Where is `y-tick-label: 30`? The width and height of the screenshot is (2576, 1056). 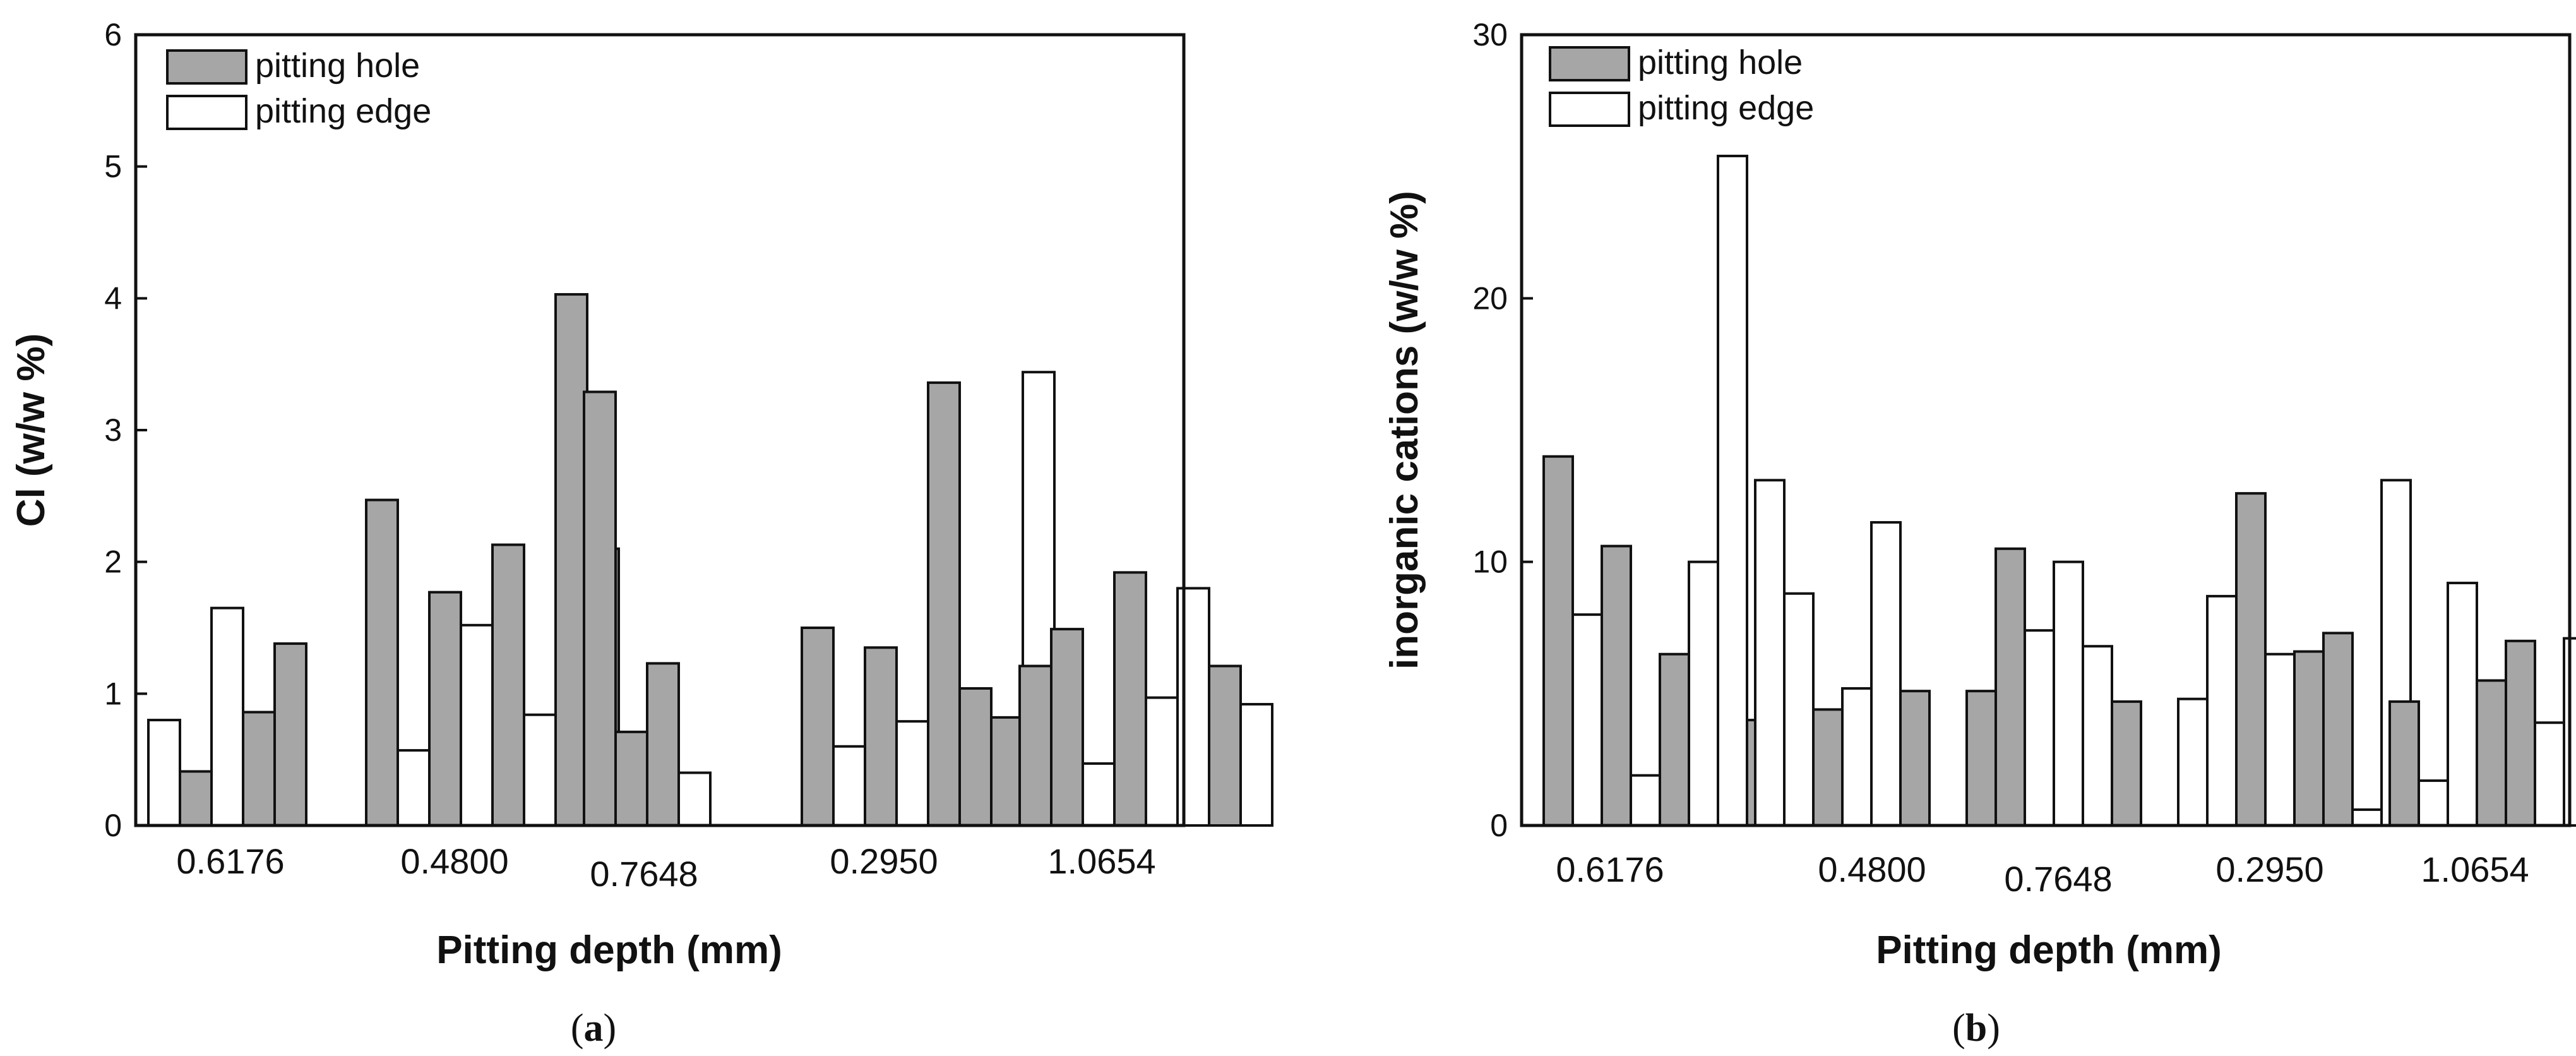 y-tick-label: 30 is located at coordinates (1490, 34).